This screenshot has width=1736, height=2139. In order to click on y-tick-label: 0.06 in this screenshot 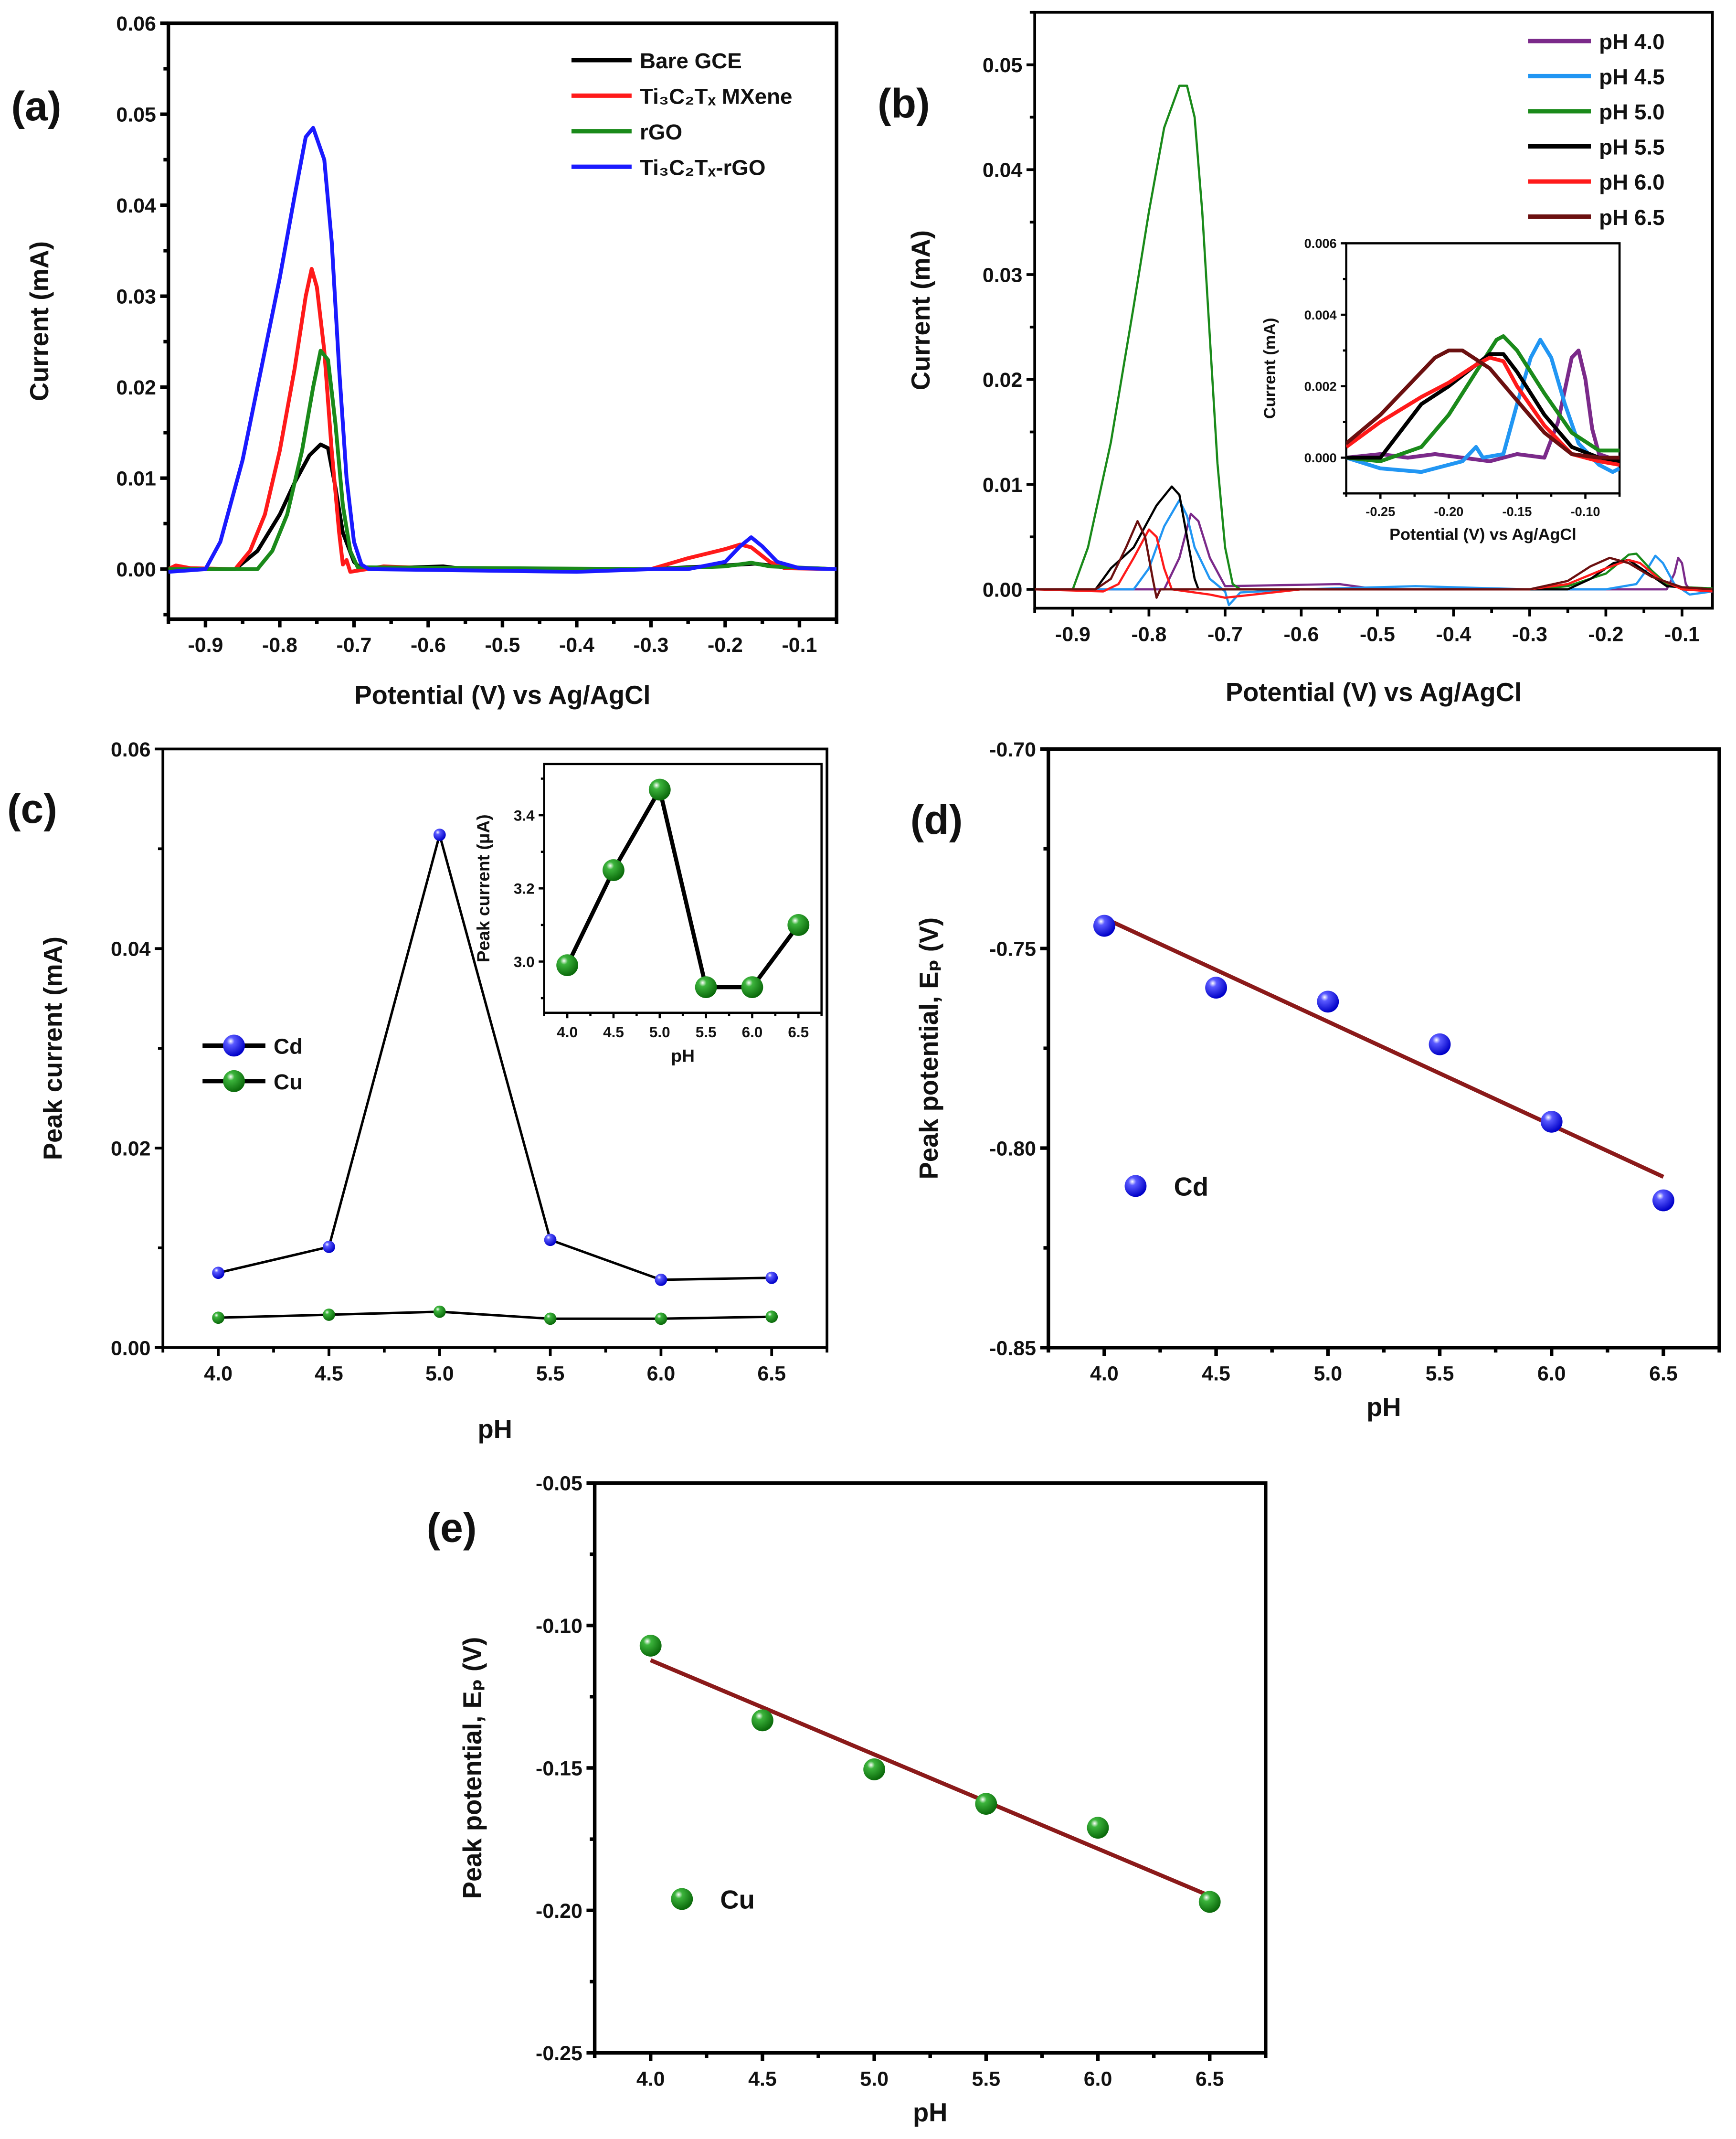, I will do `click(131, 749)`.